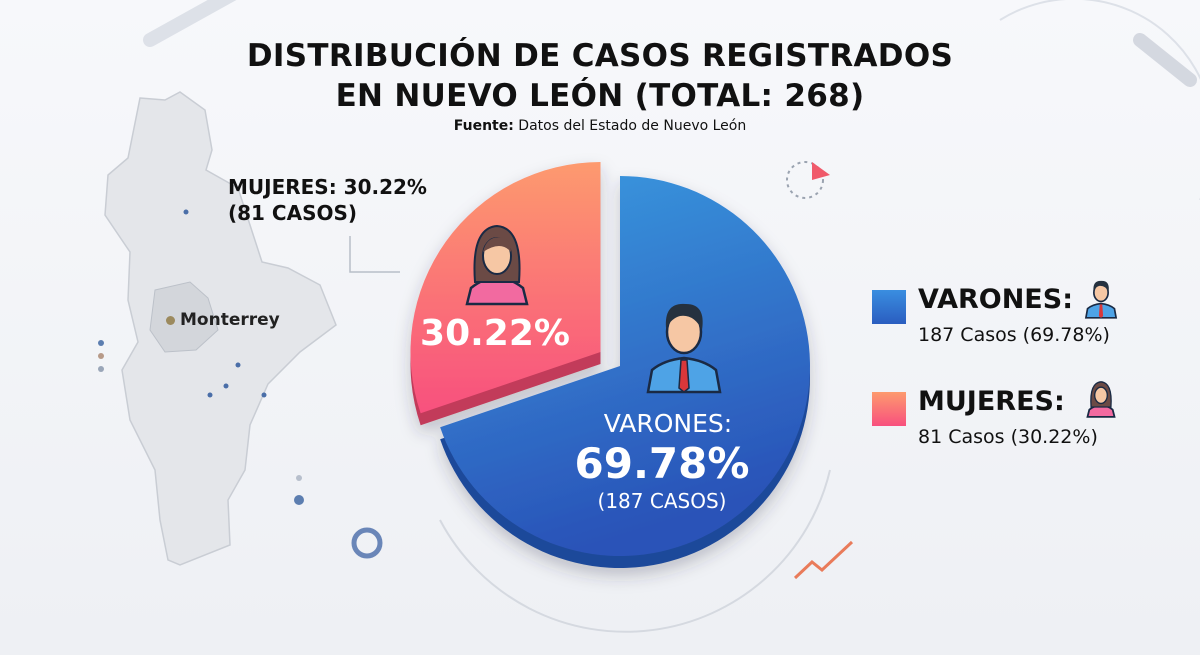  I want to click on title-line-2: EN NUEVO LEÓN (TOTAL: 268), so click(600, 96).